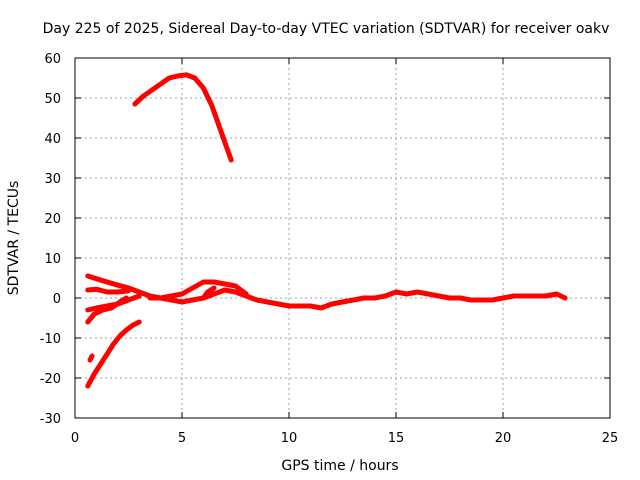  Describe the element at coordinates (503, 438) in the screenshot. I see `x-tick-label: 20` at that location.